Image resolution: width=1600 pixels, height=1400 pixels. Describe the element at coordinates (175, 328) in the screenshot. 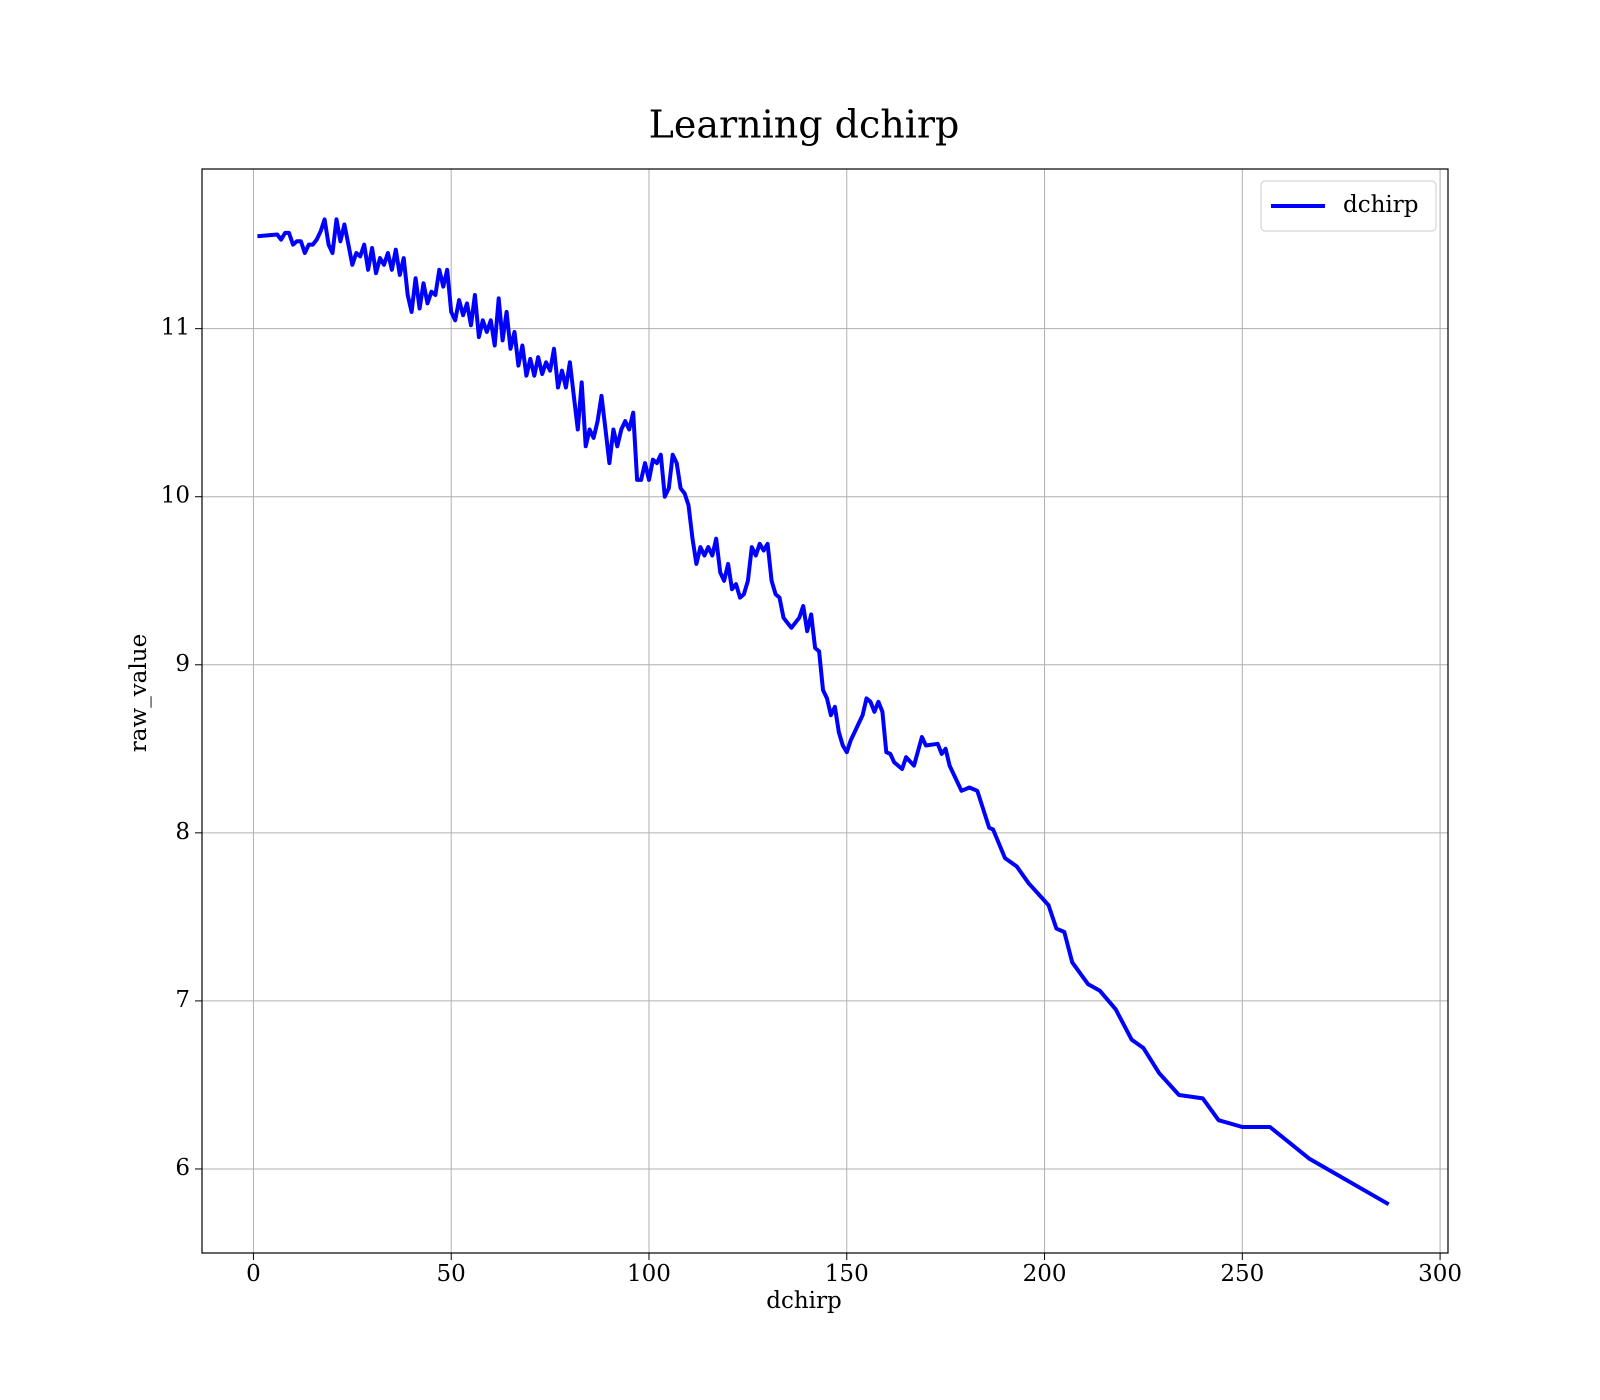

I see `y-tick-label: 11` at that location.